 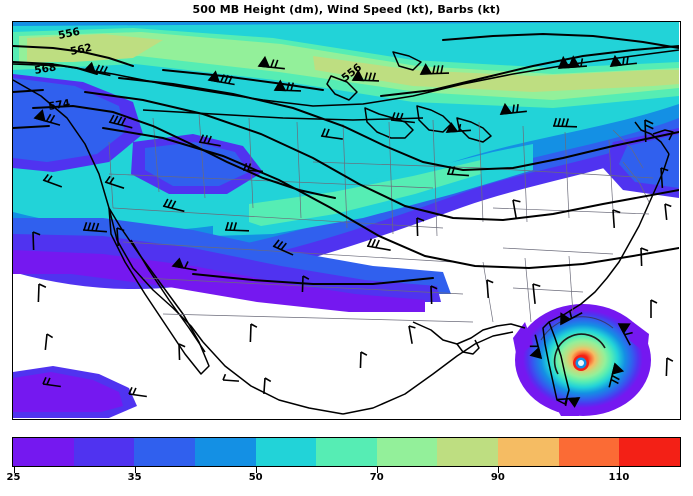 I want to click on wind-speed-colorbar, so click(x=346, y=452).